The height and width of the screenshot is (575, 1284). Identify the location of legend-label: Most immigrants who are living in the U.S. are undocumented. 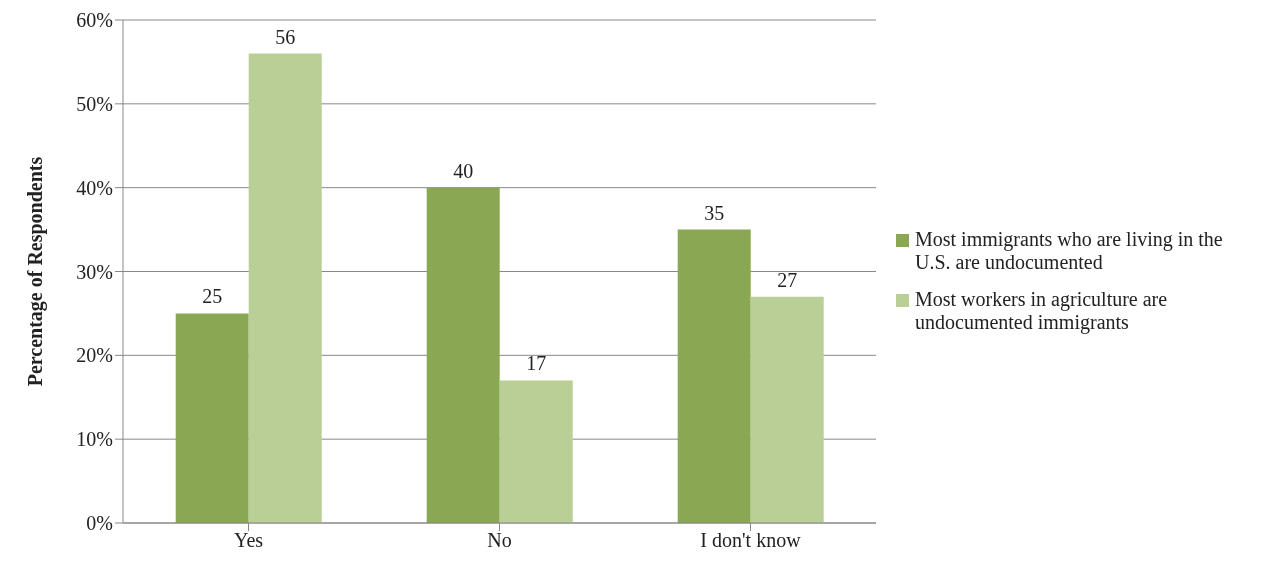
(1069, 251).